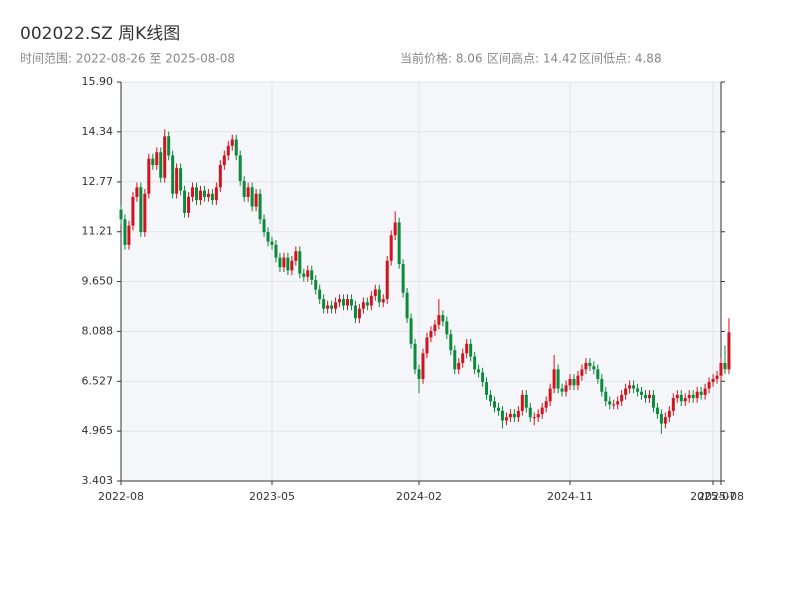 The height and width of the screenshot is (600, 800). I want to click on y-tick-label: 3.403, so click(98, 480).